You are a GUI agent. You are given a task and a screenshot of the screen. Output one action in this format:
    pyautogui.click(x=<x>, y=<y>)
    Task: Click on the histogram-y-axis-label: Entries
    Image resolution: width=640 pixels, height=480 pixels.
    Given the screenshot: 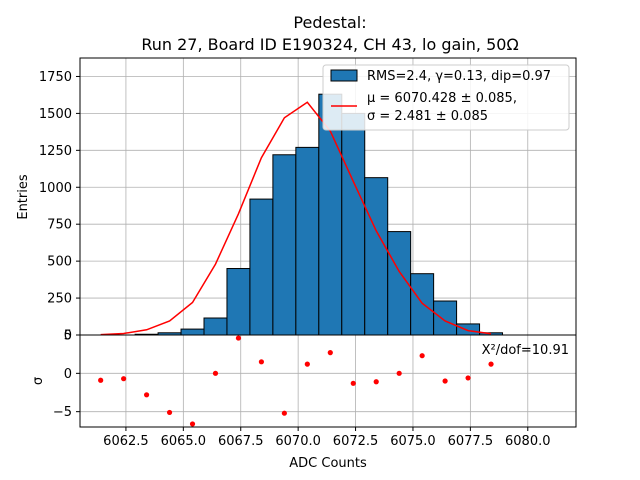 What is the action you would take?
    pyautogui.click(x=23, y=197)
    